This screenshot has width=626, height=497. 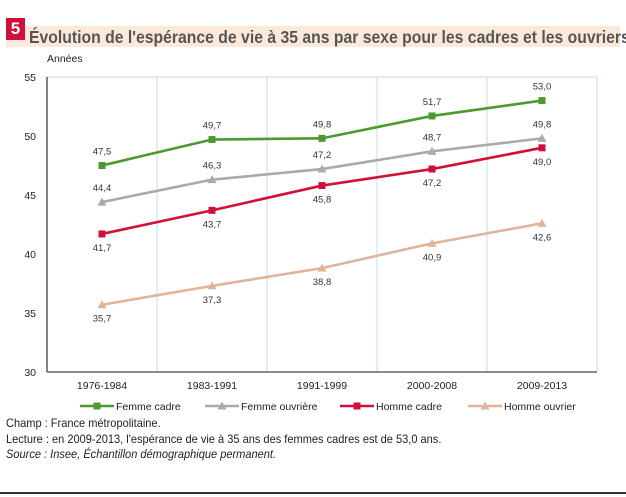 I want to click on legend-label-homme-cadre: Homme cadre, so click(x=409, y=407).